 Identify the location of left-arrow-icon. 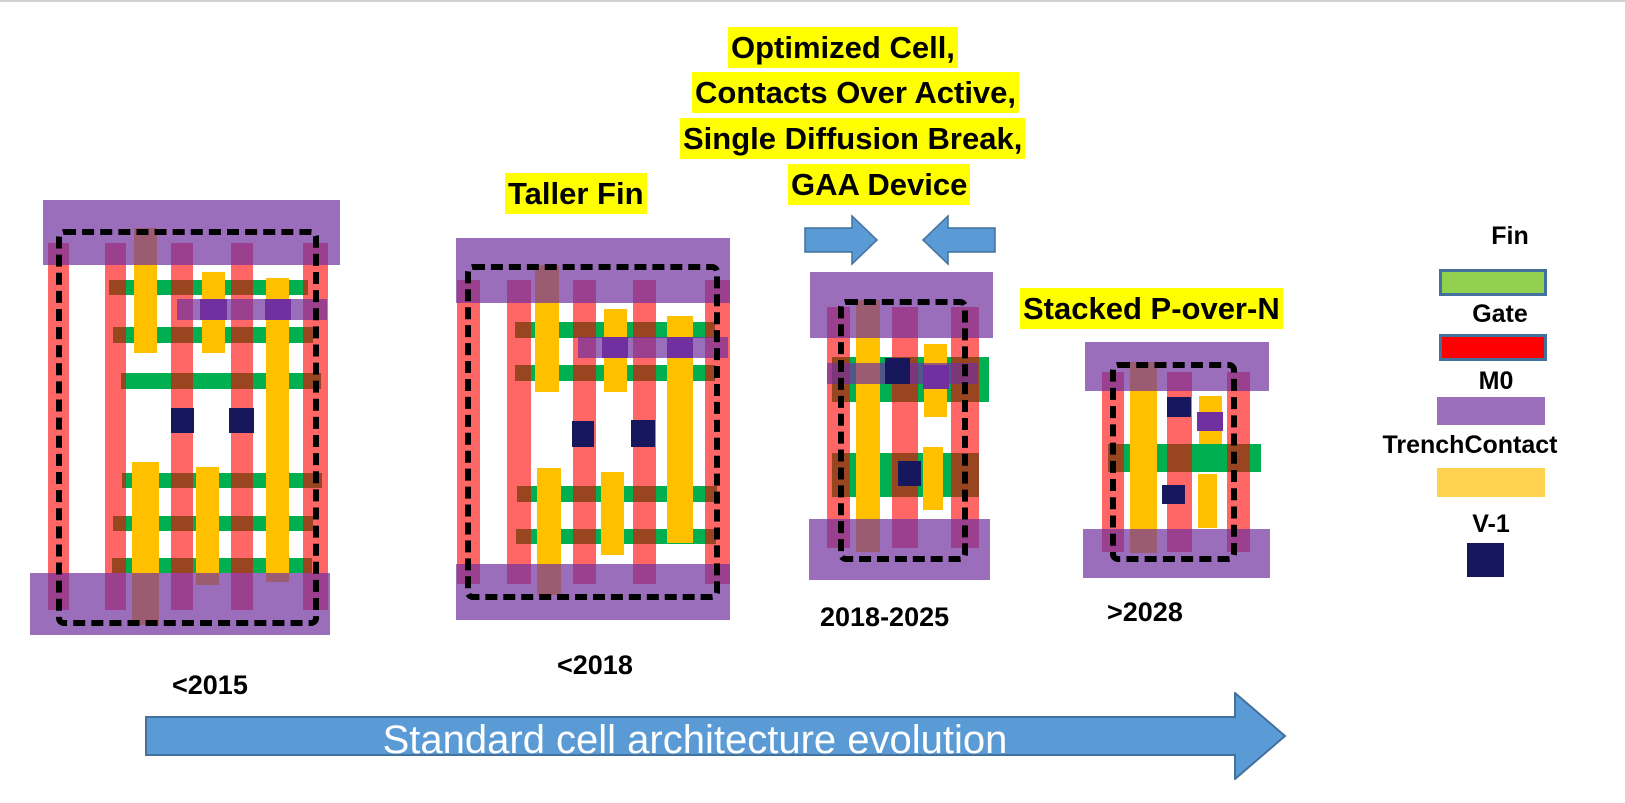
(958, 240).